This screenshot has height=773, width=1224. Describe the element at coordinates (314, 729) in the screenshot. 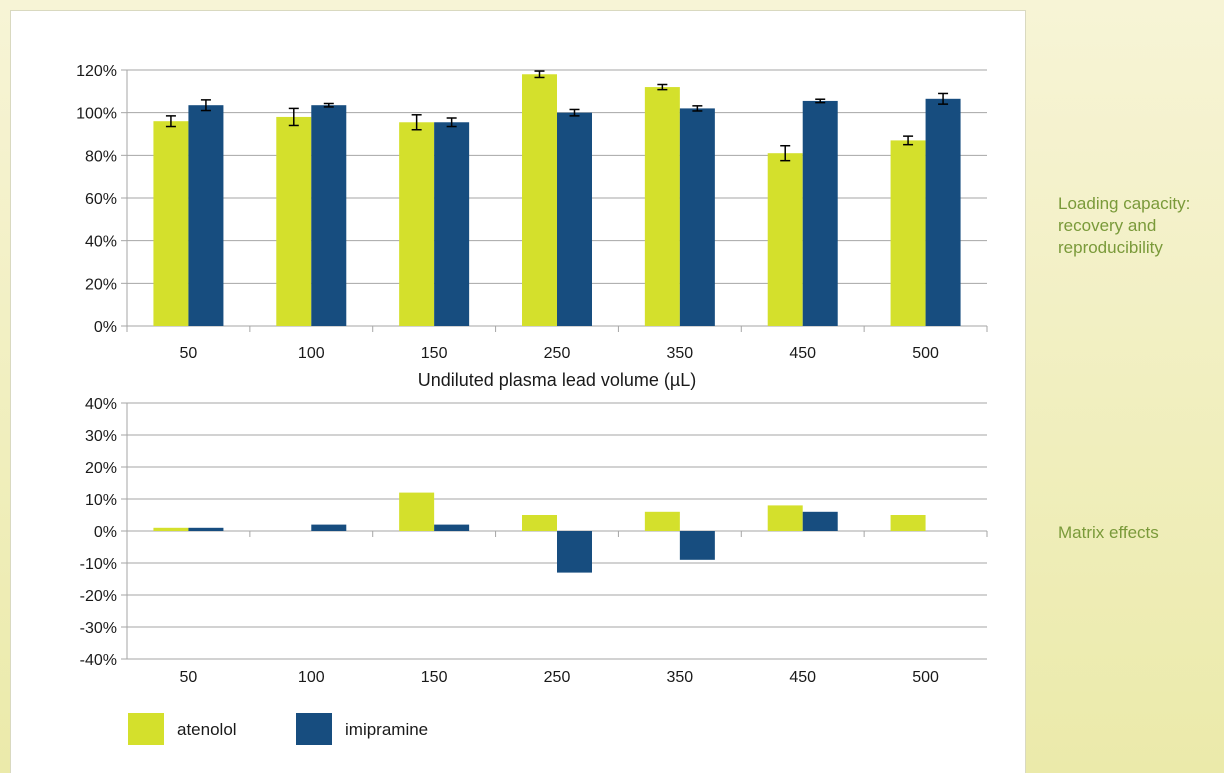

I see `legend-swatch-imipramine` at that location.